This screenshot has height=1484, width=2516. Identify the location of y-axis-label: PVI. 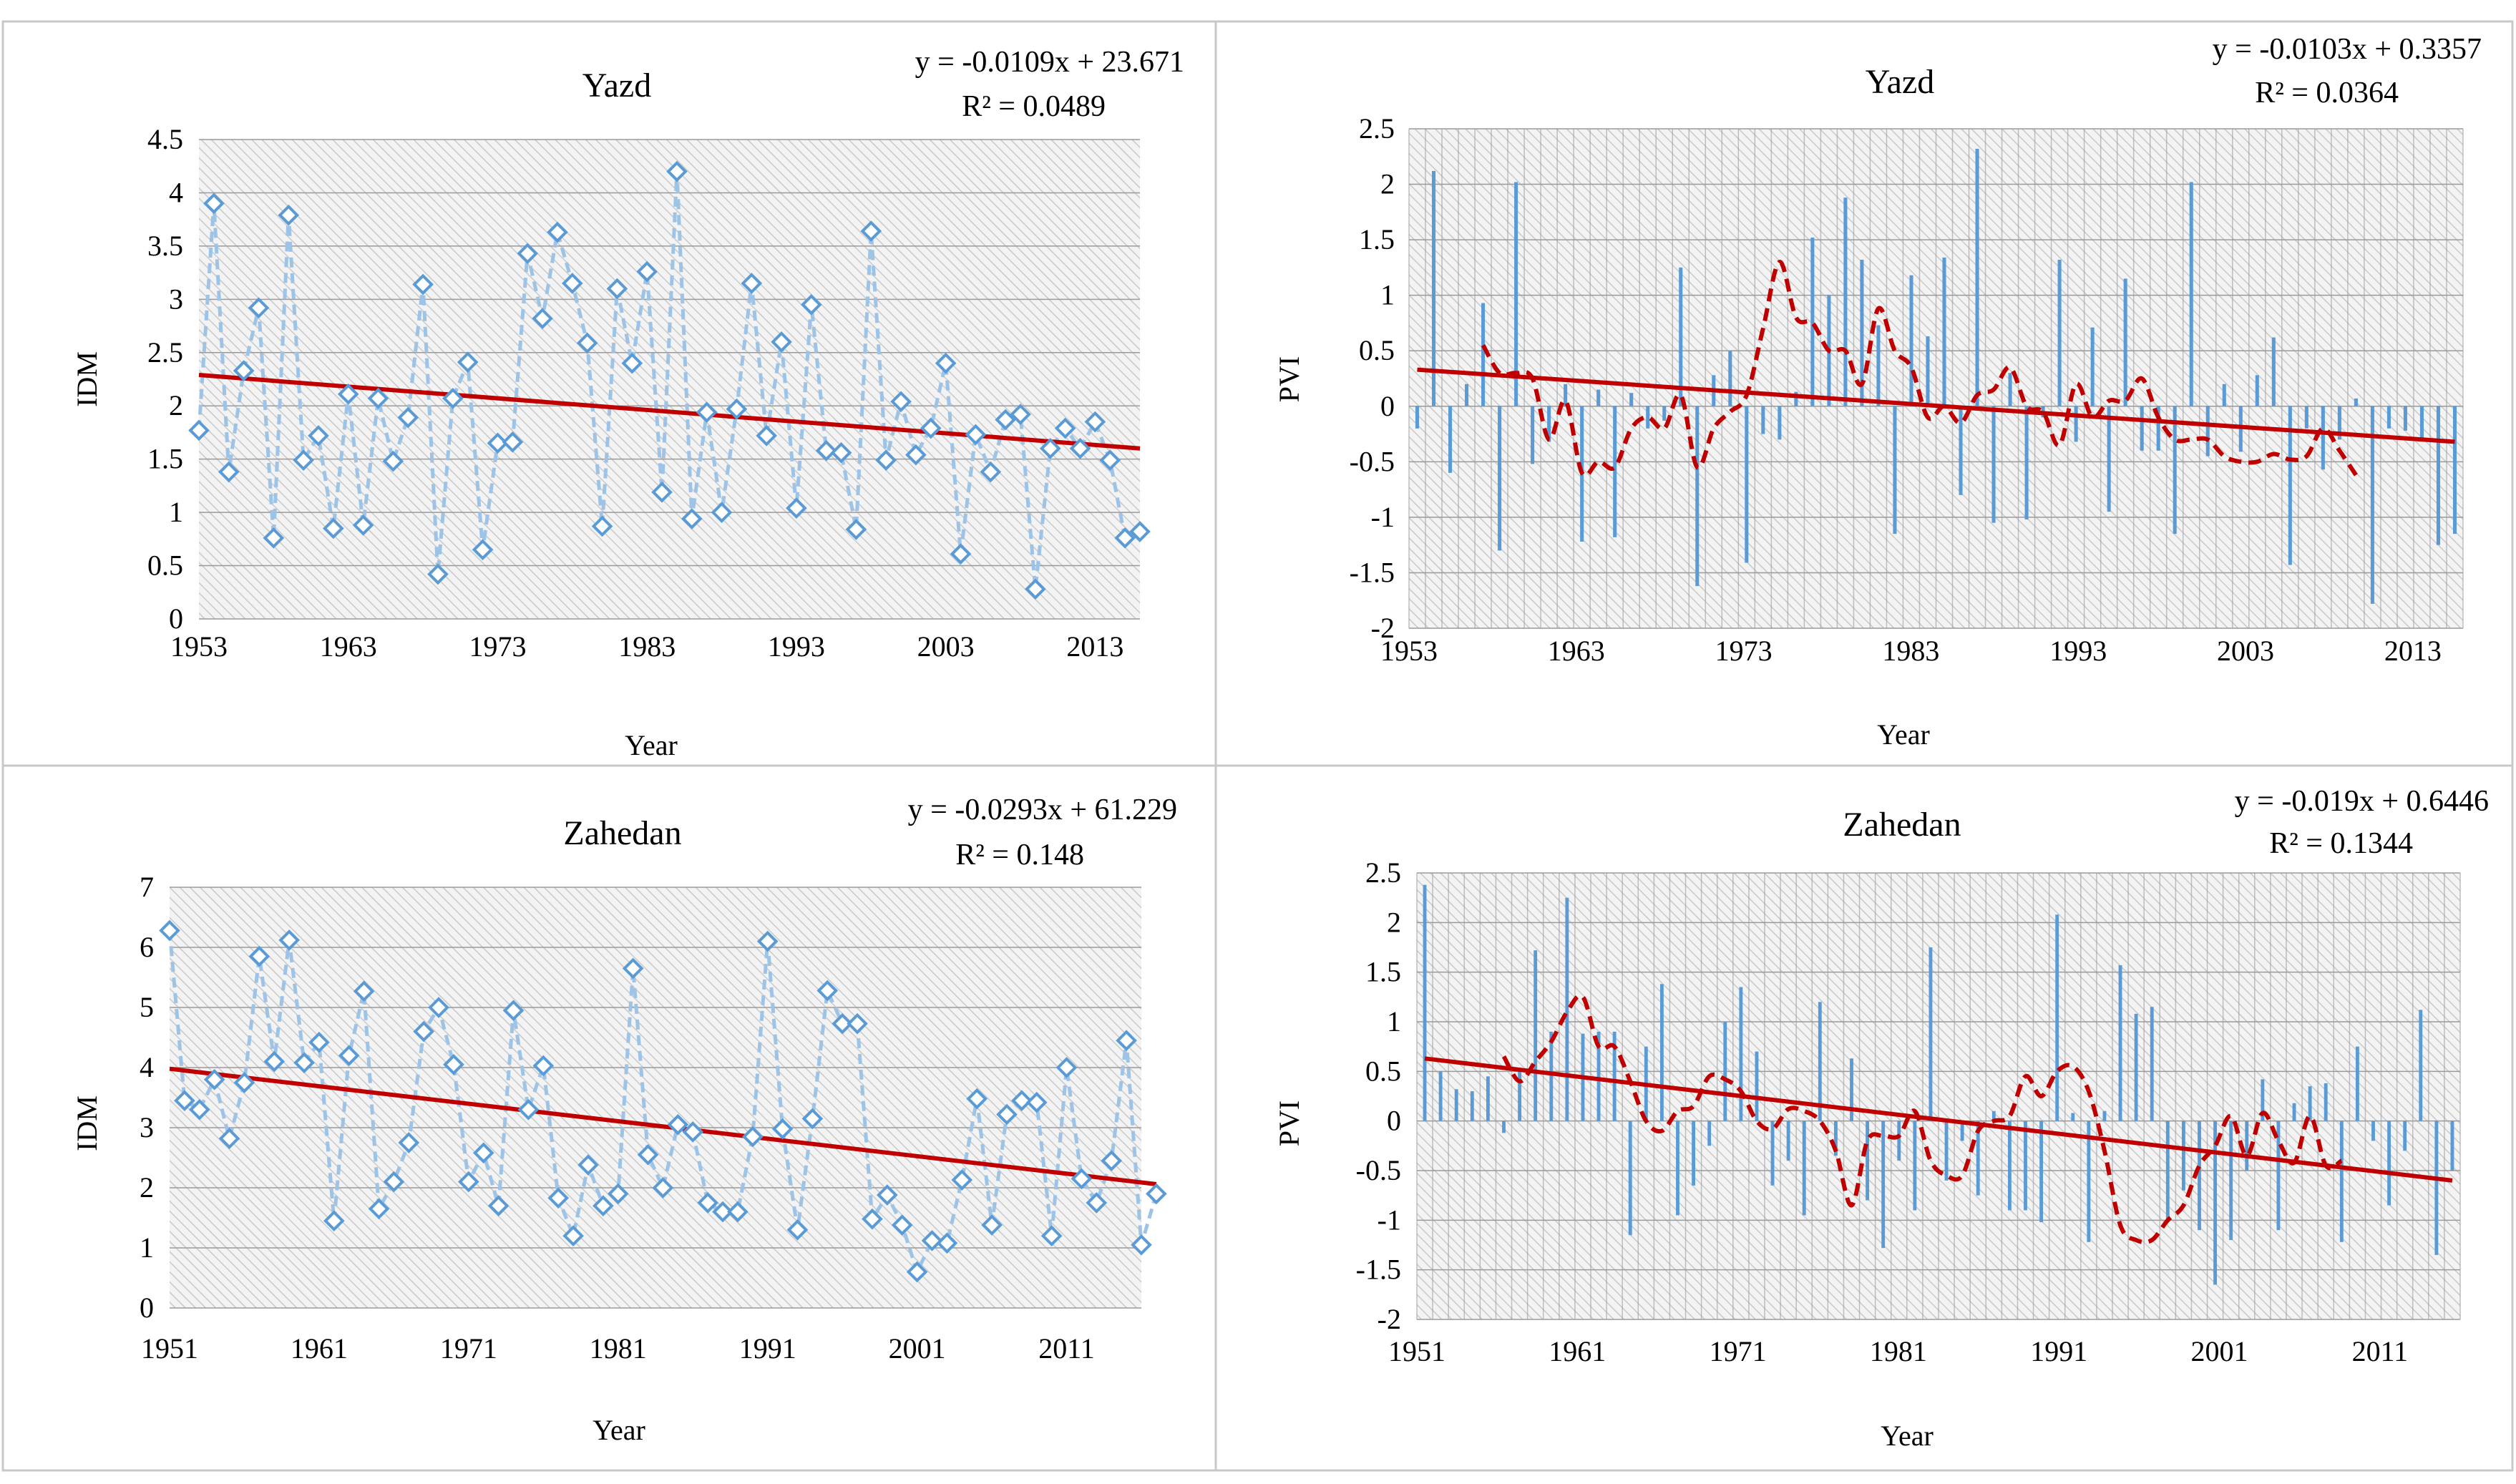
(1289, 379).